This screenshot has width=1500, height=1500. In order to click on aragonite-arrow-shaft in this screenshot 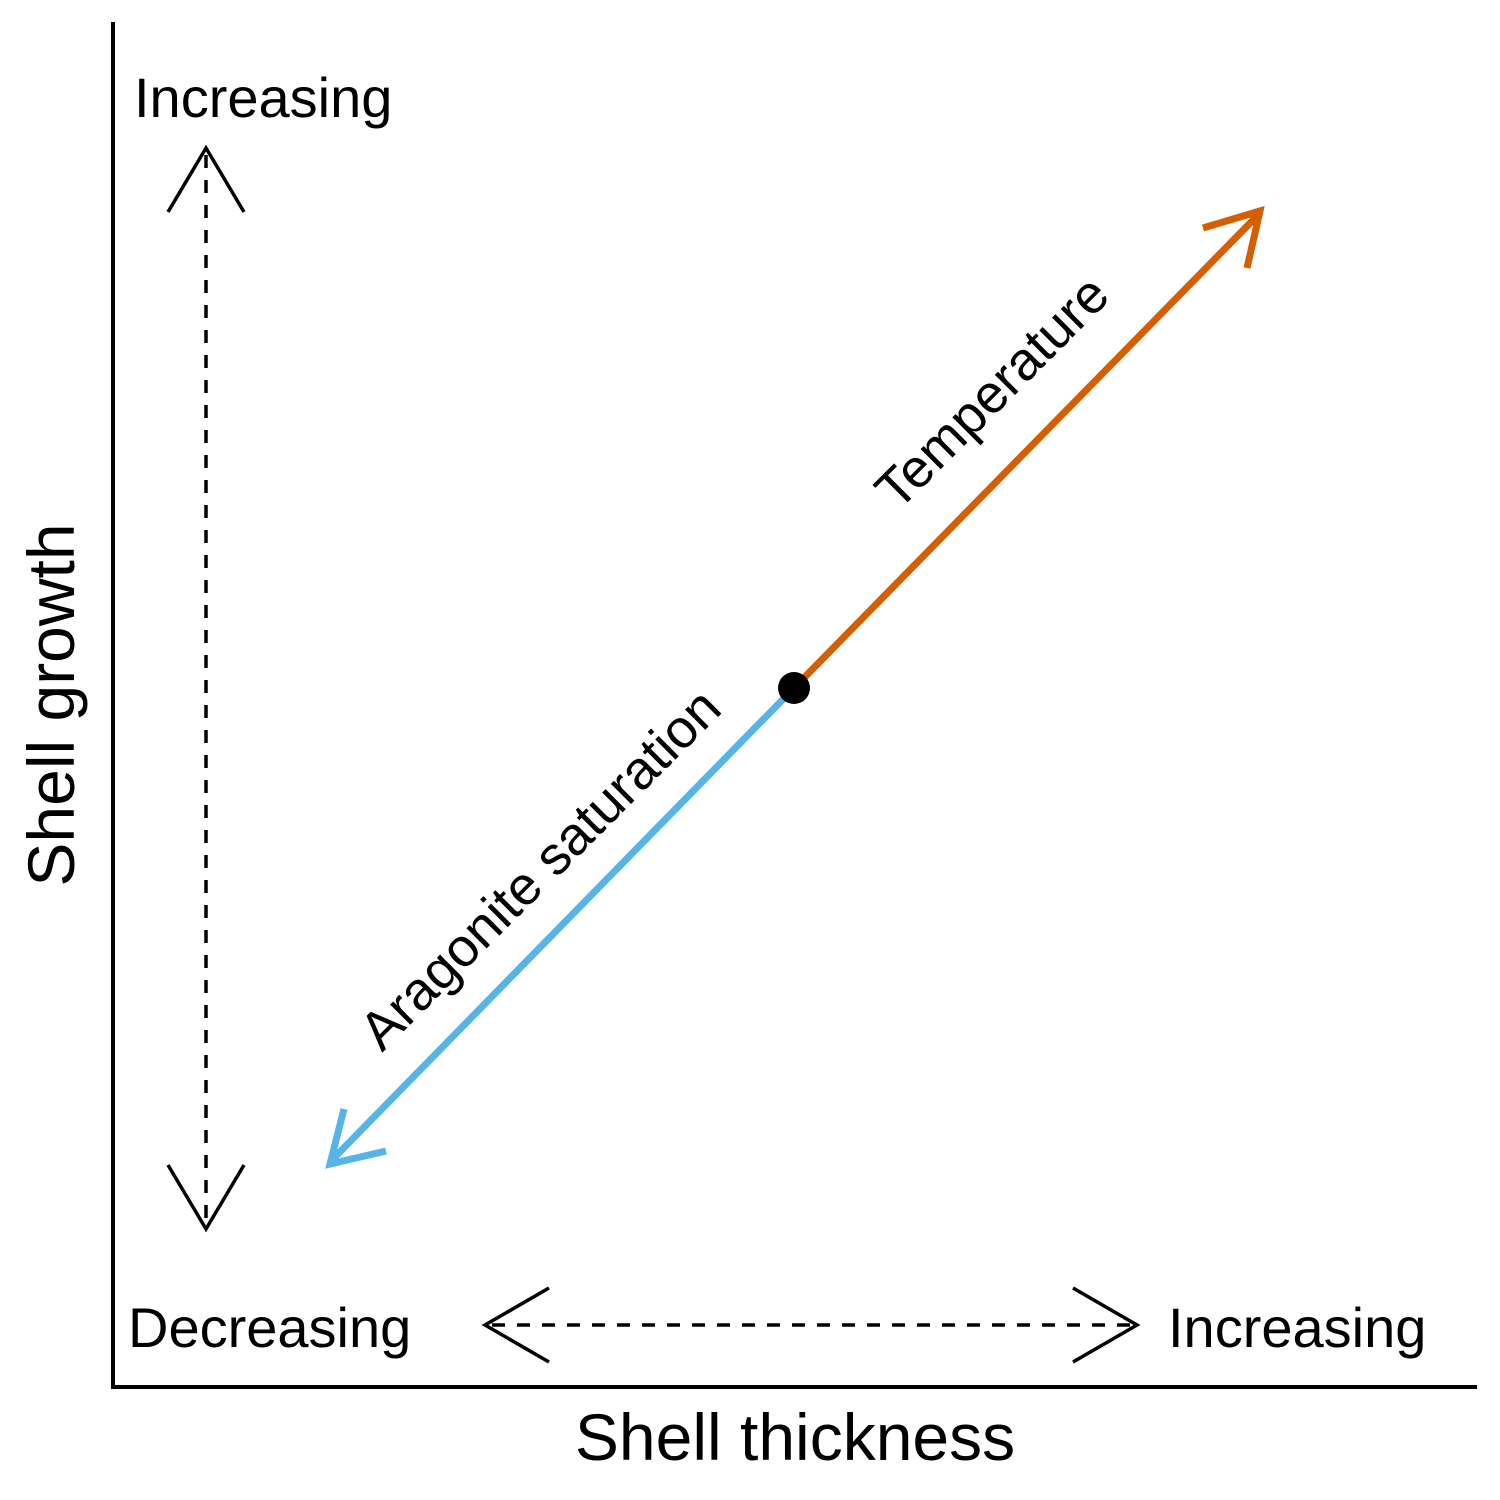, I will do `click(562, 924)`.